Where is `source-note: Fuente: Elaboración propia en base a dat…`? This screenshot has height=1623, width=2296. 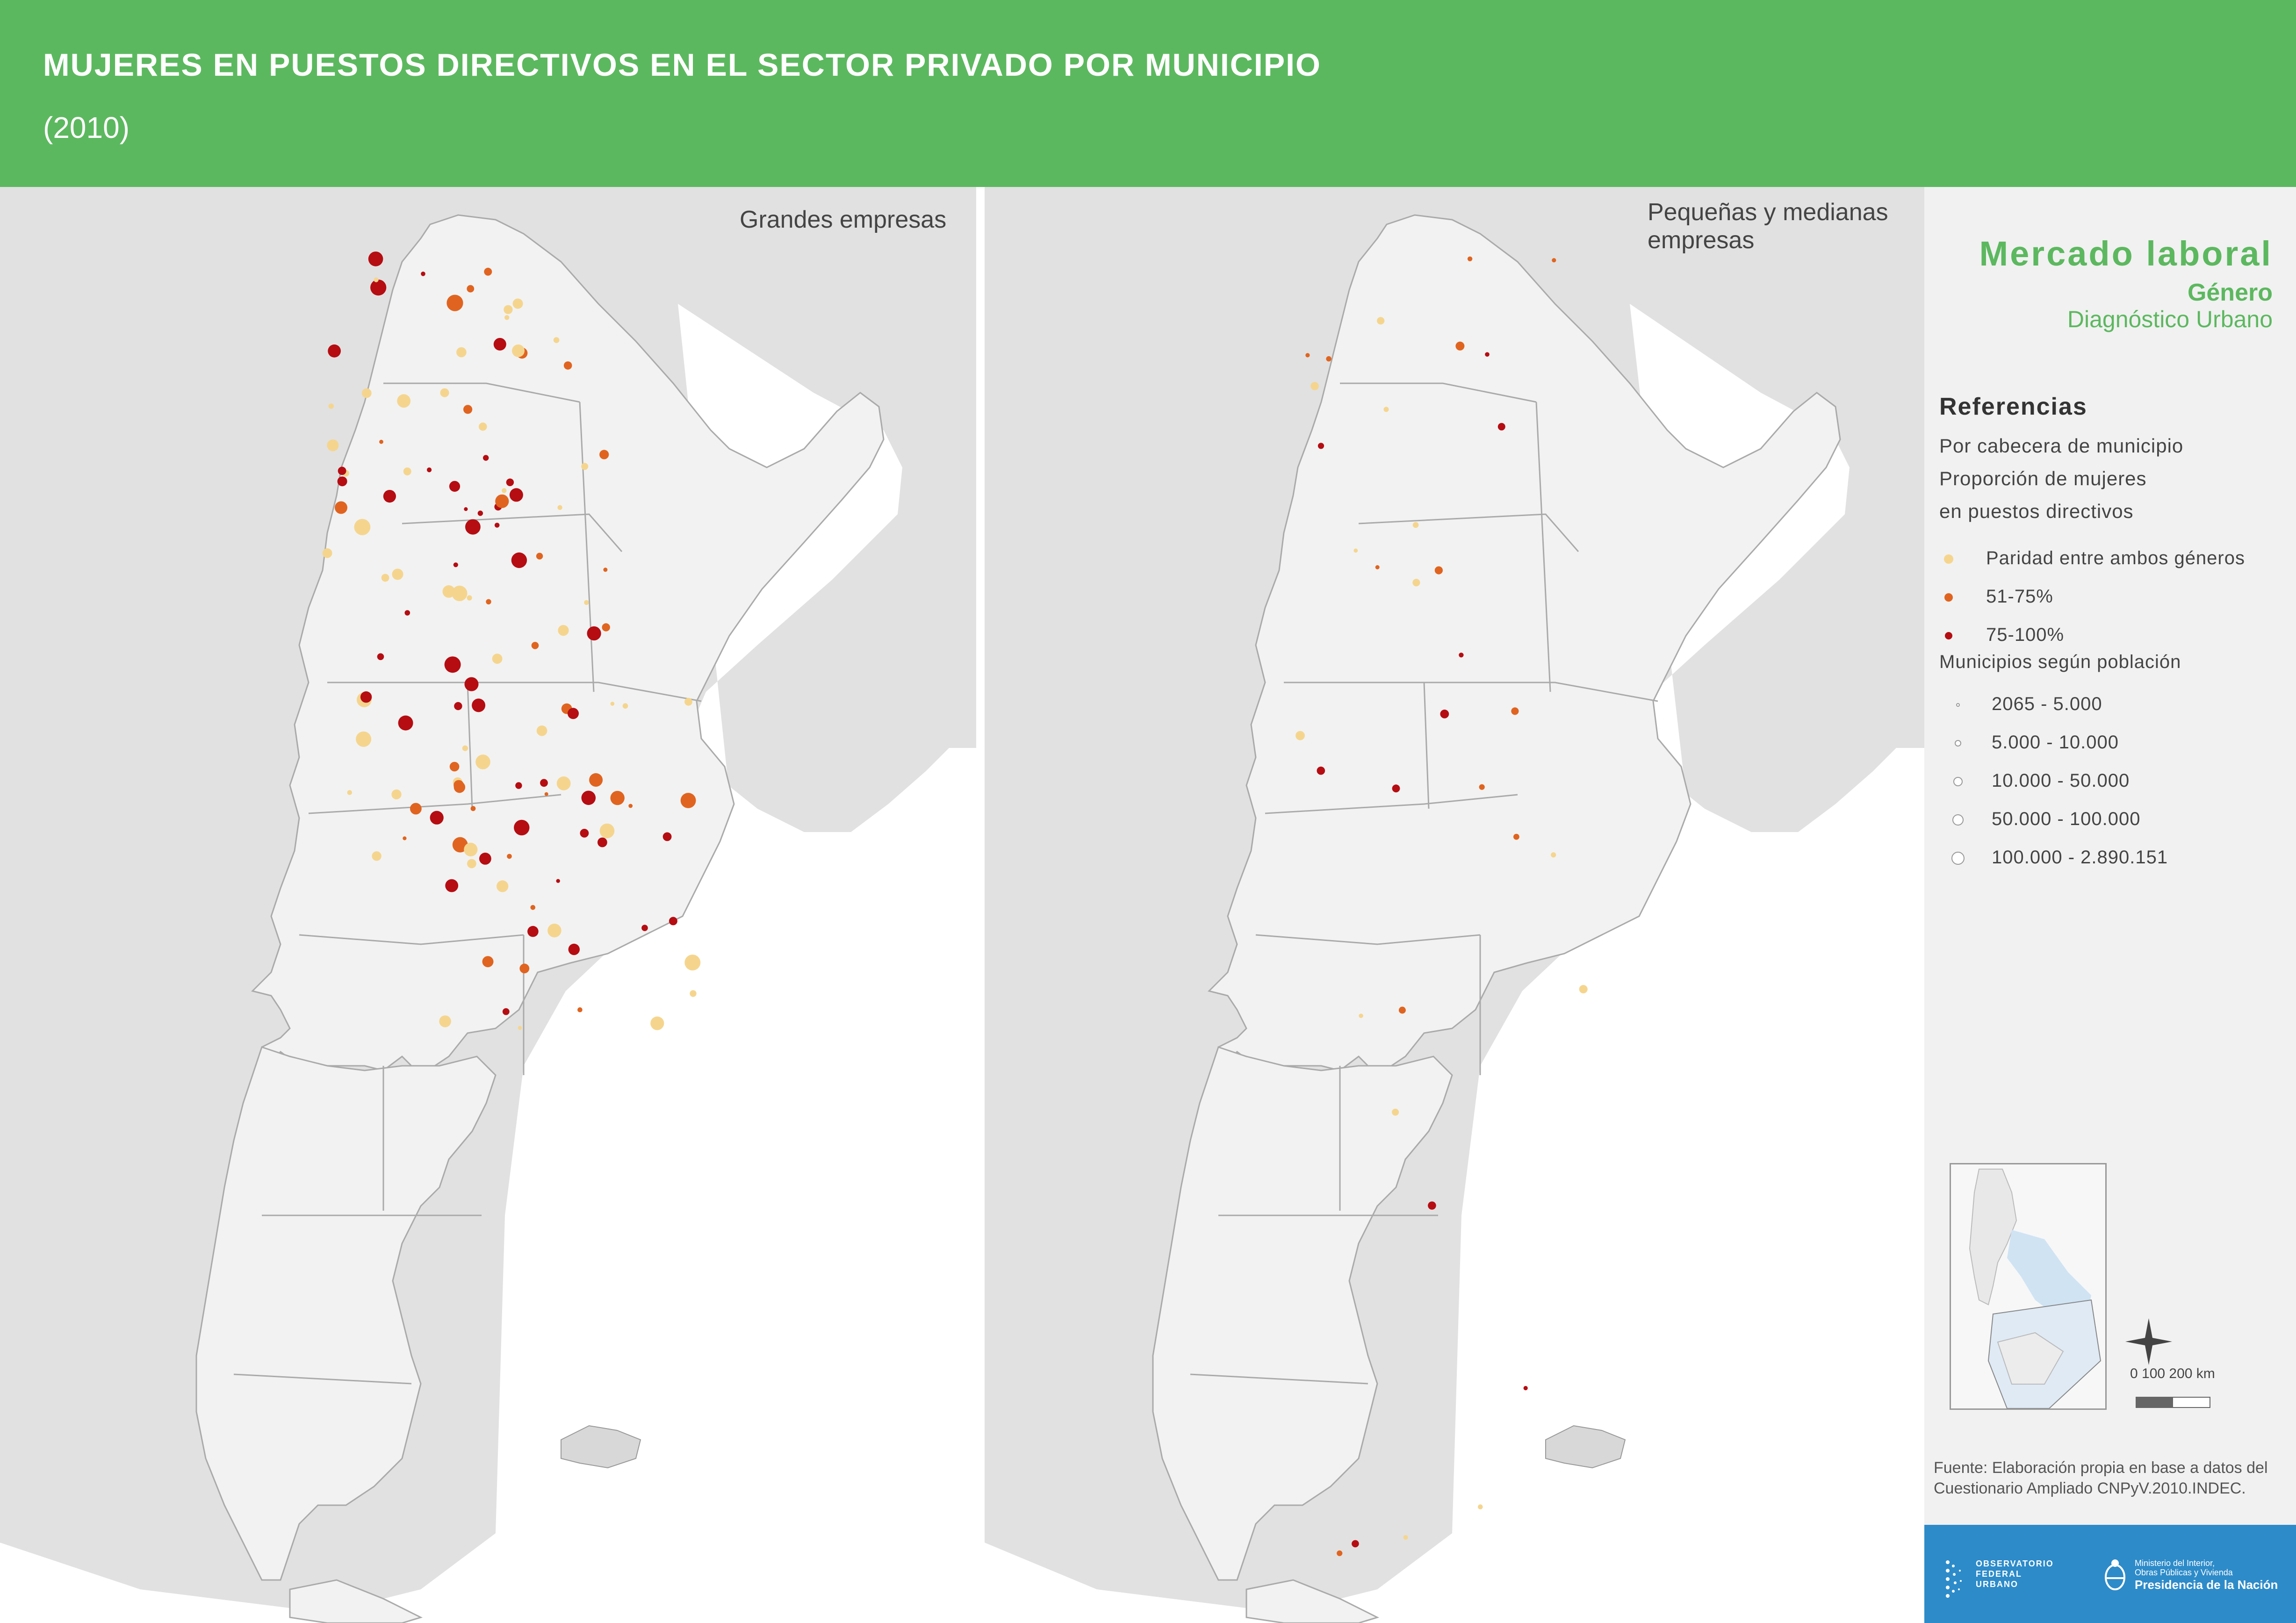 source-note: Fuente: Elaboración propia en base a dat… is located at coordinates (2101, 1478).